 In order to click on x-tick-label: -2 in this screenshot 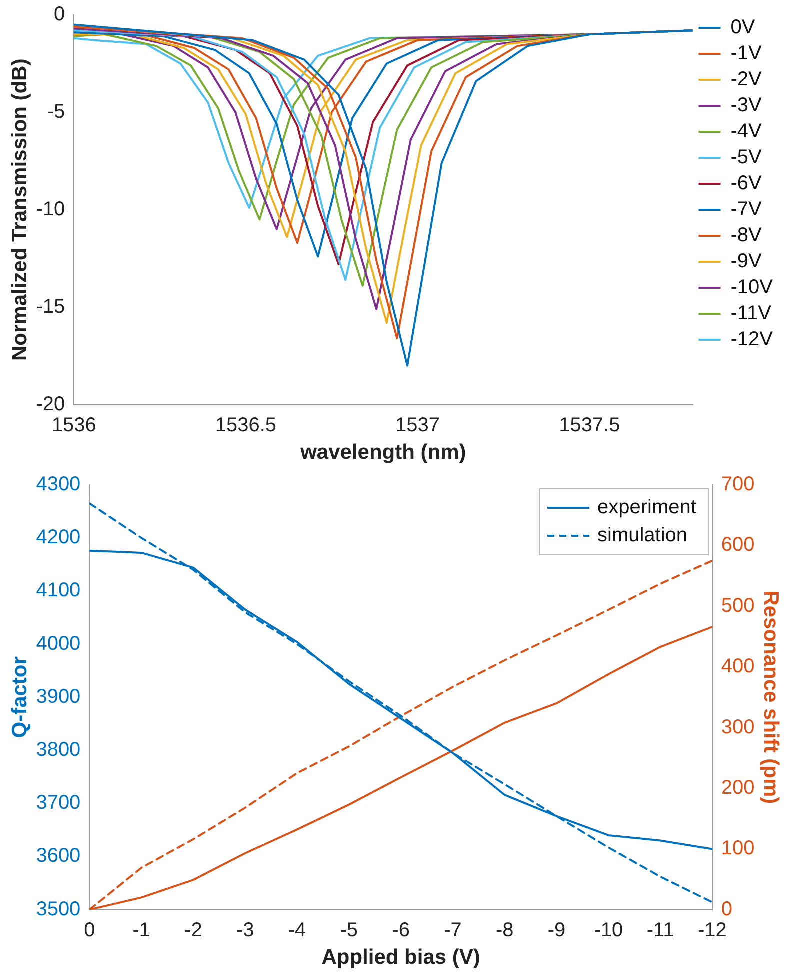, I will do `click(193, 930)`.